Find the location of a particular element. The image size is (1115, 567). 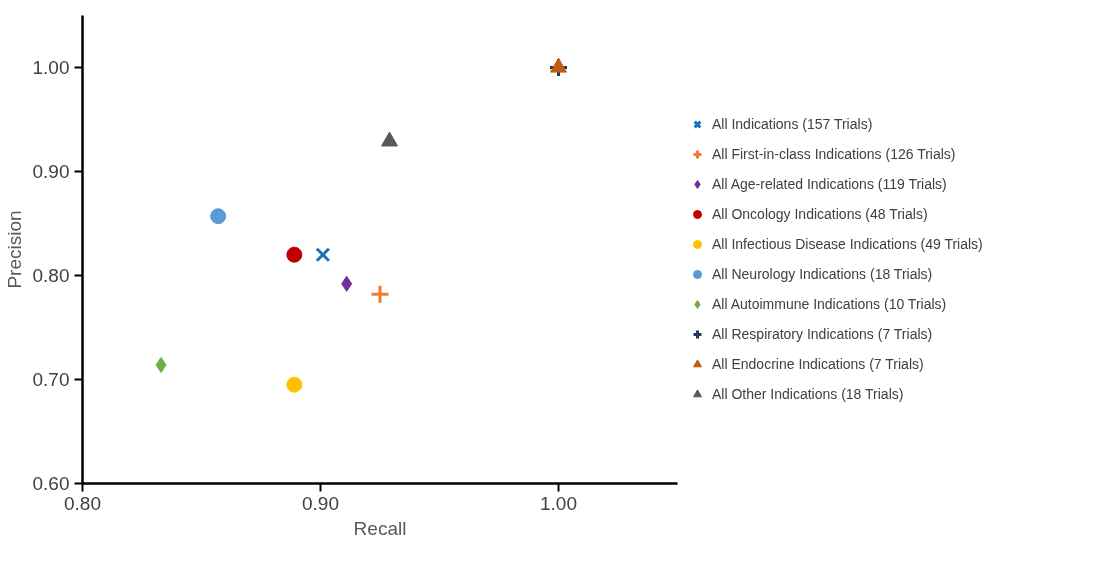

legend-label: All Infectious Disease Indications (49 Trials) is located at coordinates (847, 243).